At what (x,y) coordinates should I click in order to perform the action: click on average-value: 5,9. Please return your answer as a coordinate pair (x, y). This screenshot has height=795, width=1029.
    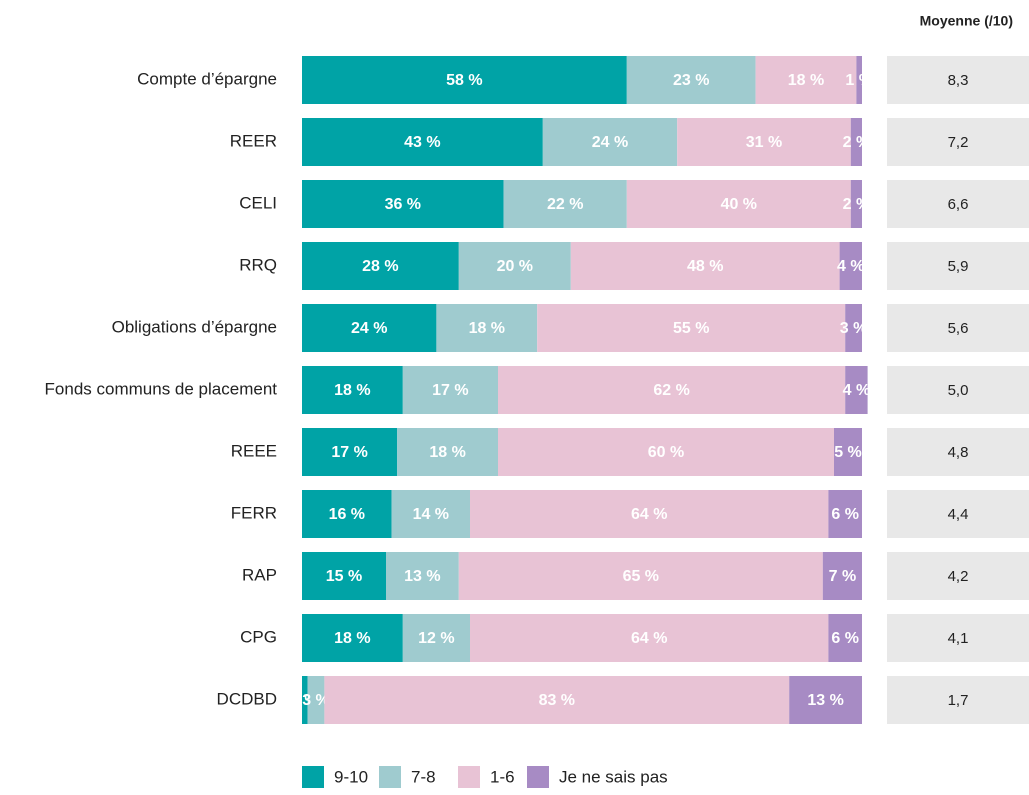
    Looking at the image, I should click on (958, 266).